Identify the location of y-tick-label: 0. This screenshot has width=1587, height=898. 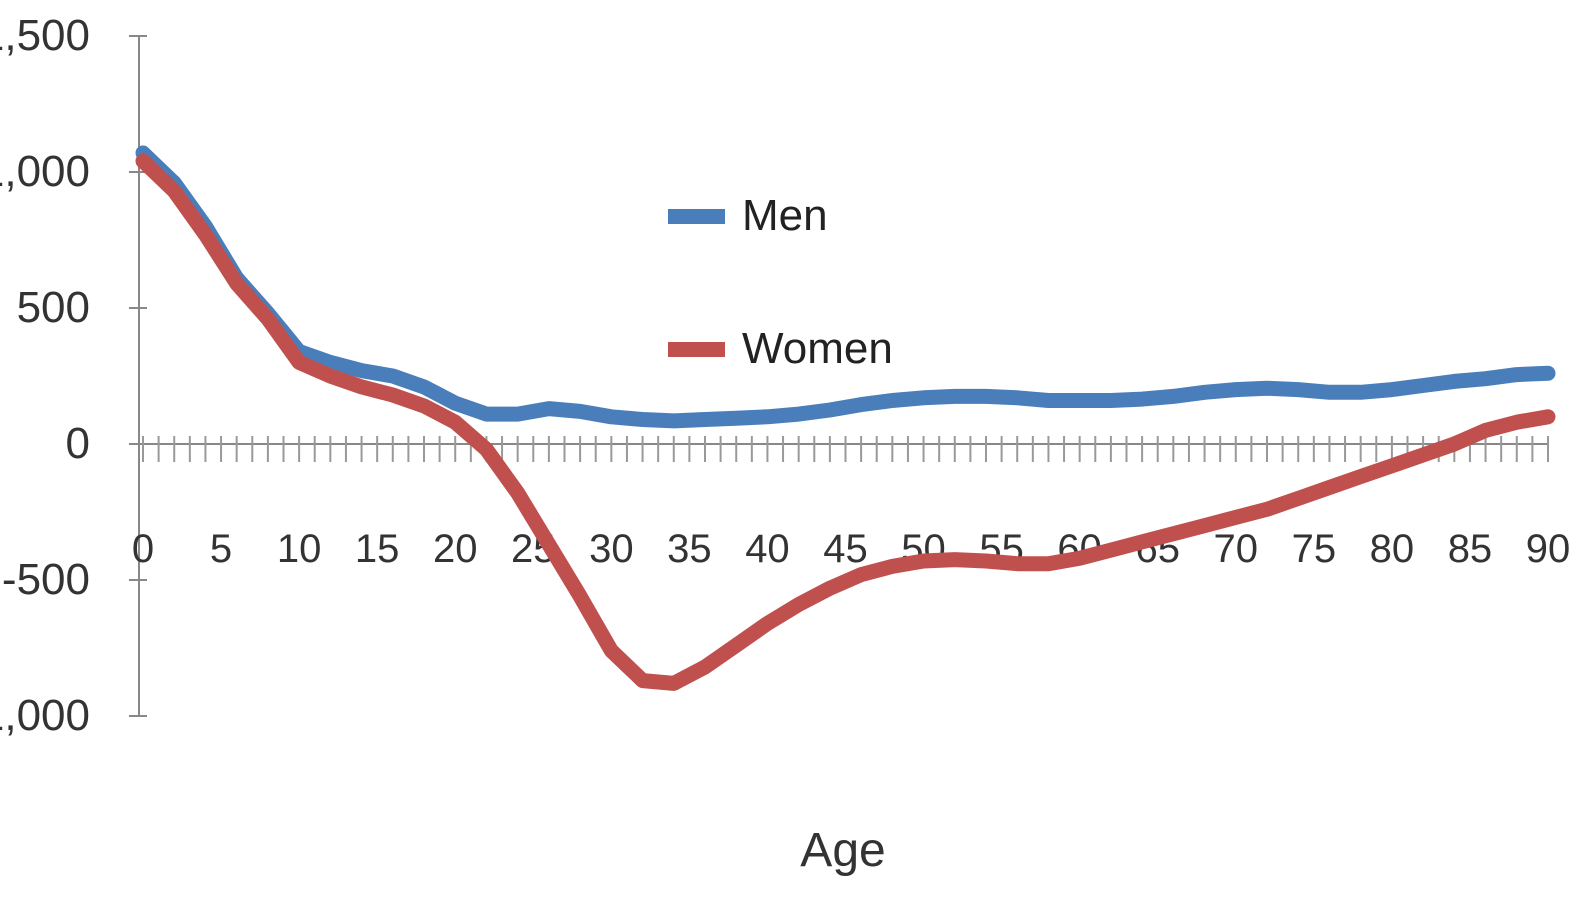
(78, 443).